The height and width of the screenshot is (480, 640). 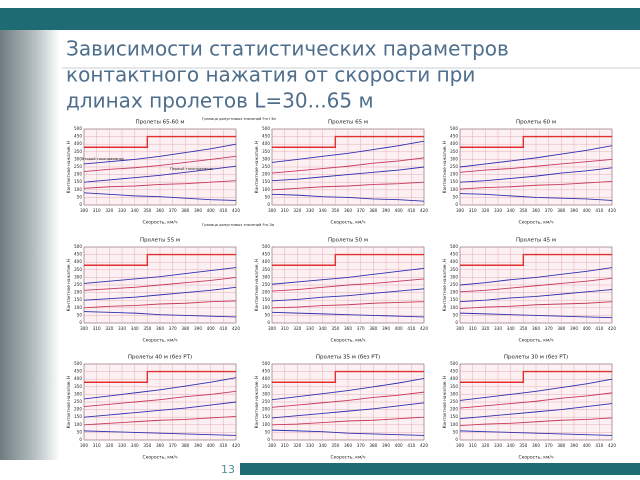 What do you see at coordinates (228, 469) in the screenshot?
I see `page-number: 13` at bounding box center [228, 469].